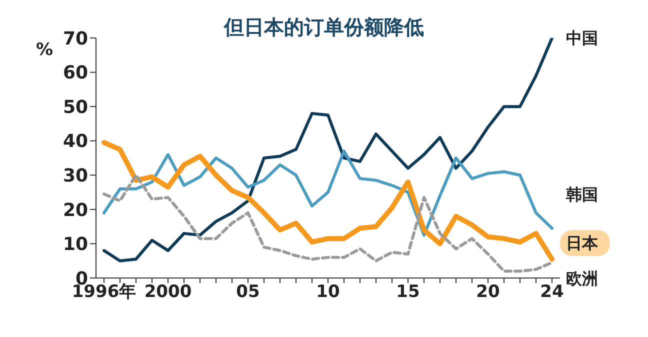  What do you see at coordinates (324, 27) in the screenshot?
I see `chart-title: 但日本的订单份额降低` at bounding box center [324, 27].